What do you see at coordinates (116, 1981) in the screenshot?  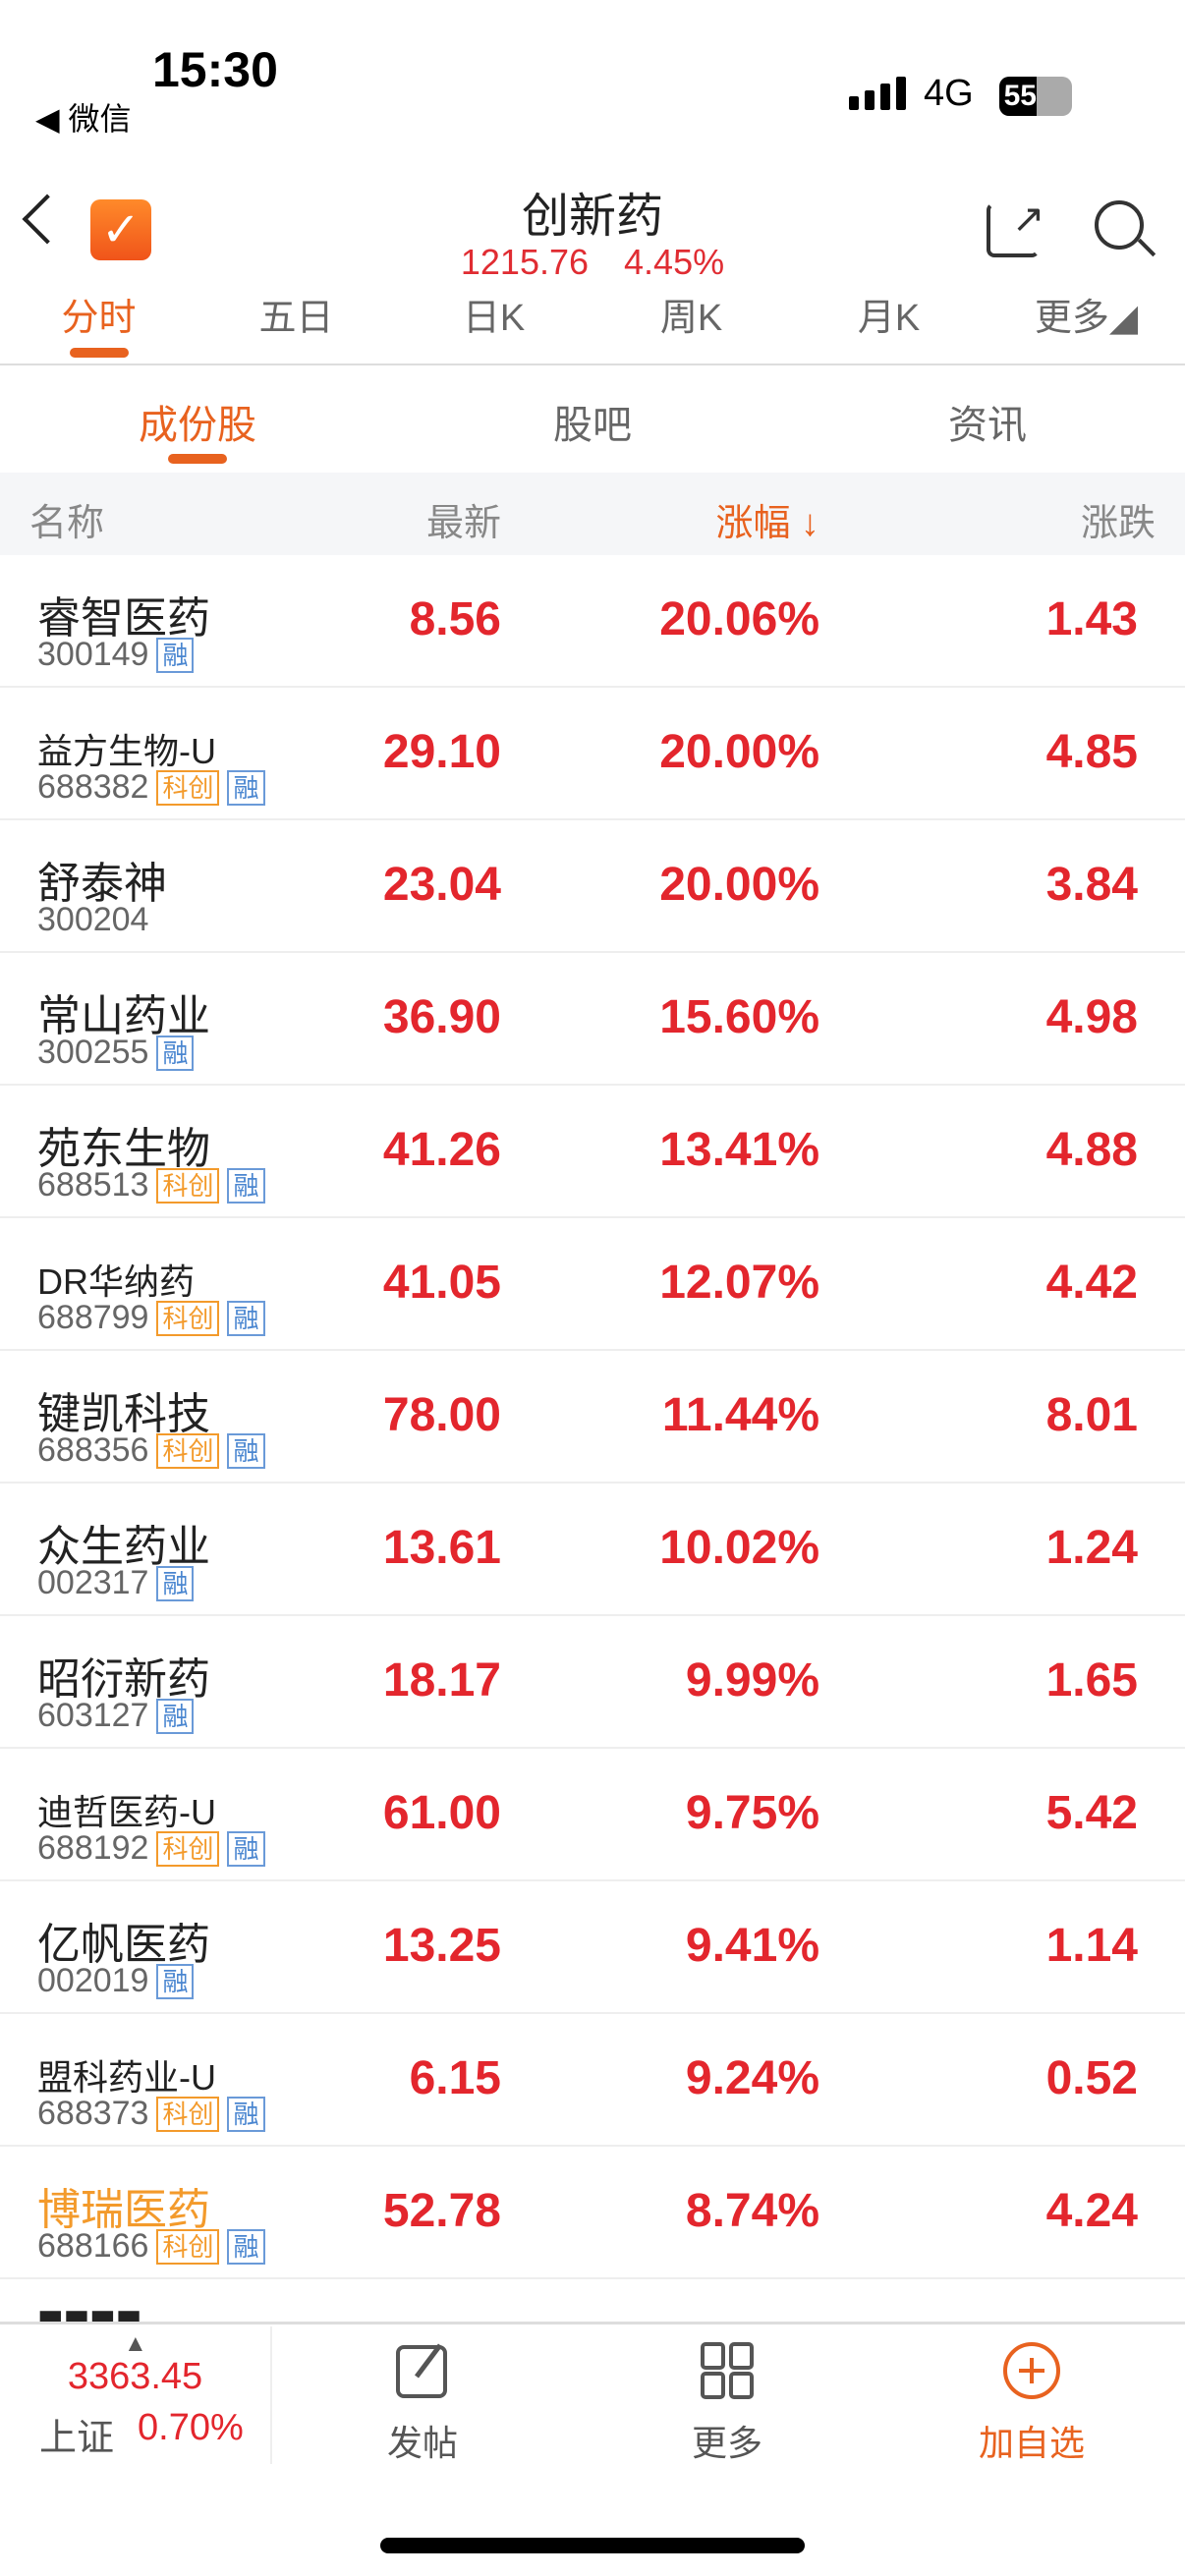 I see `stock-code-line: 002019 融` at bounding box center [116, 1981].